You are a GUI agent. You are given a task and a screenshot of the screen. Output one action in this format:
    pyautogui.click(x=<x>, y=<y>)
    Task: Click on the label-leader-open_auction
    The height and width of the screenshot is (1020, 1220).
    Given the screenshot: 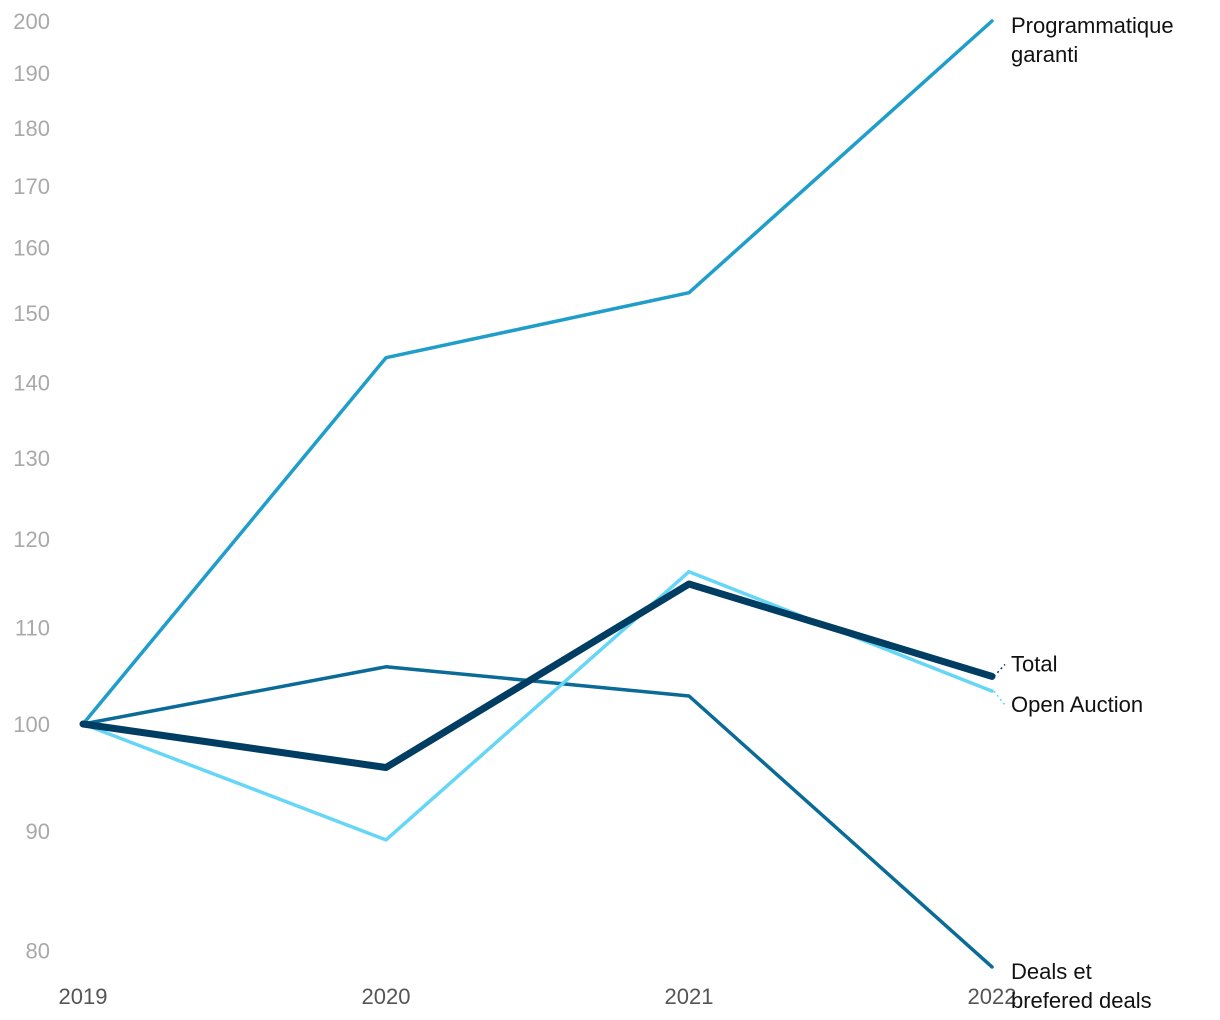 What is the action you would take?
    pyautogui.click(x=999, y=698)
    